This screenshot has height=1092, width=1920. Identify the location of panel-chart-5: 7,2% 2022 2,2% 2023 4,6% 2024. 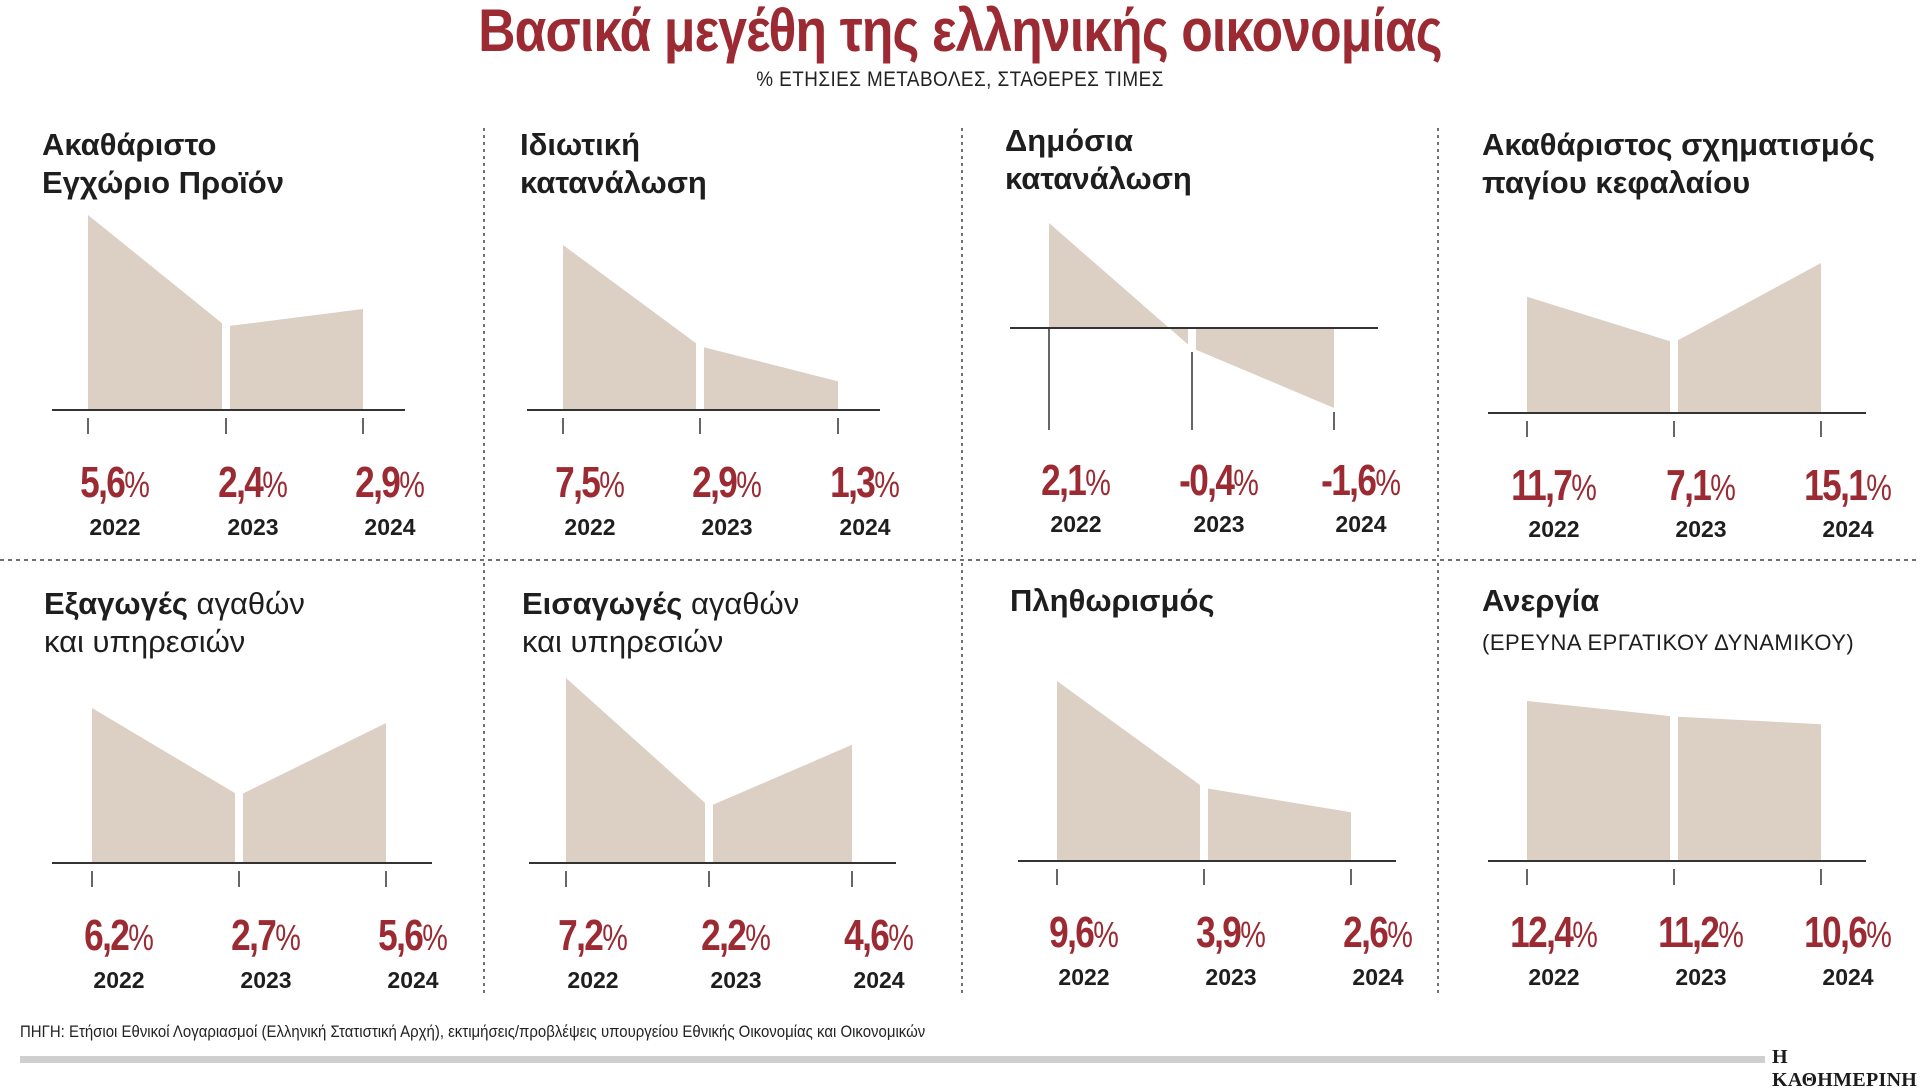
(721, 835).